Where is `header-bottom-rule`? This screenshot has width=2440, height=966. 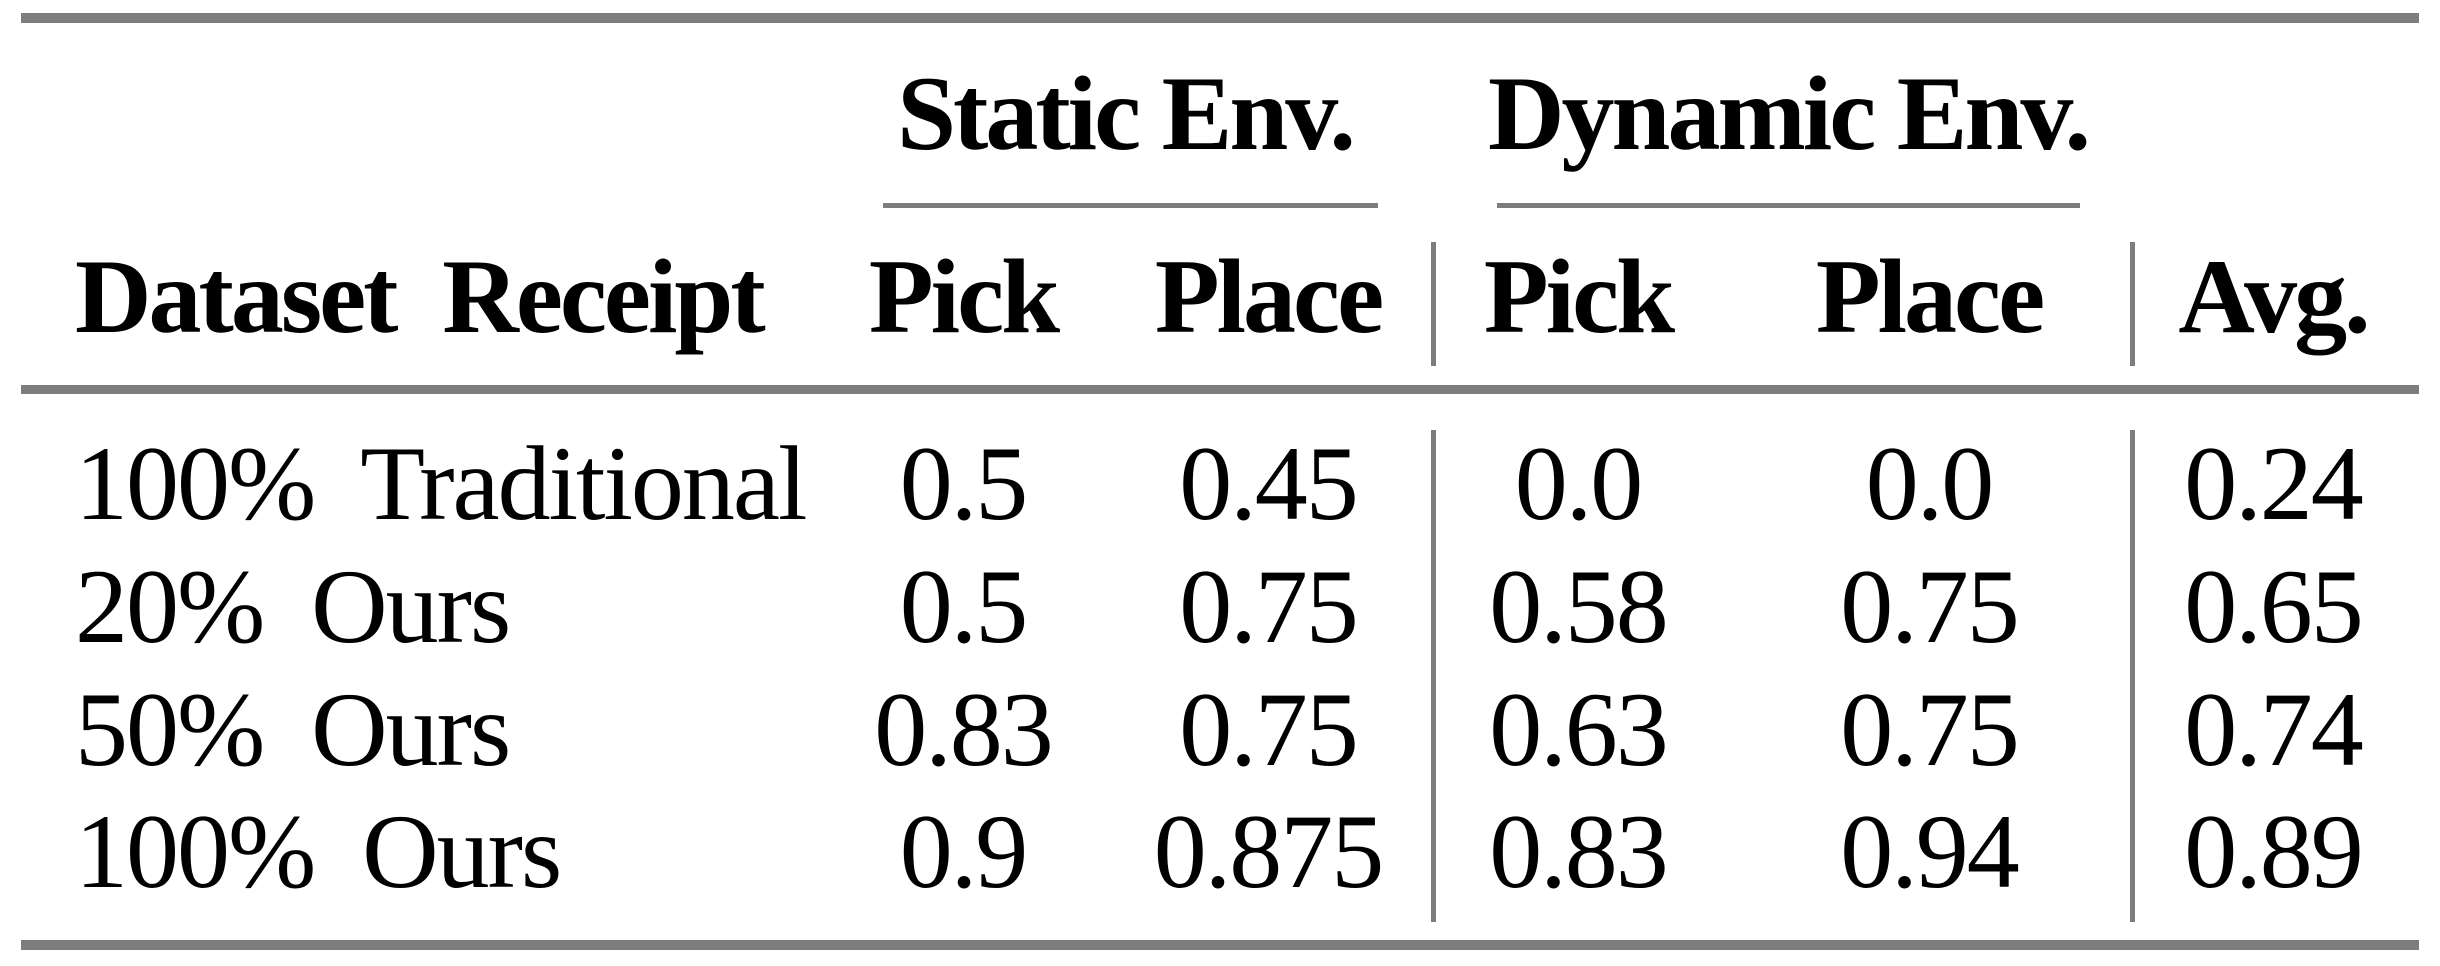
header-bottom-rule is located at coordinates (1220, 389).